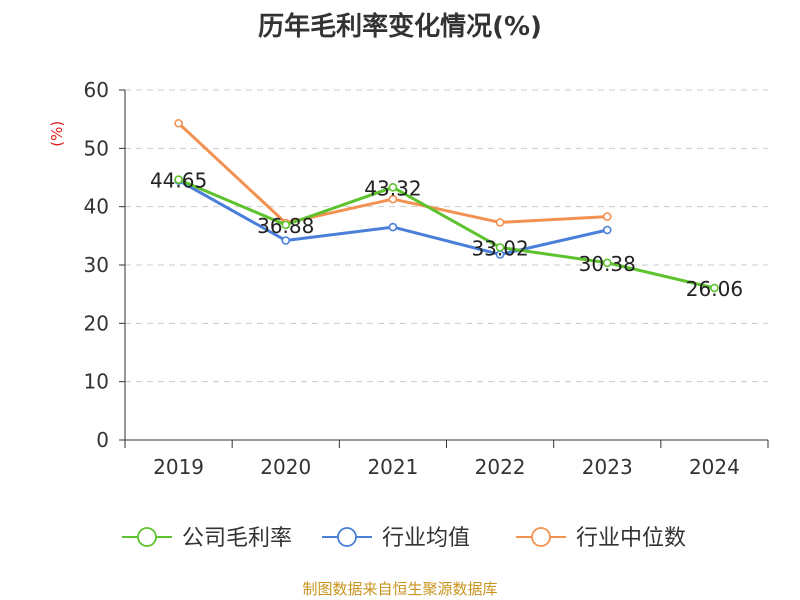 The height and width of the screenshot is (600, 800). I want to click on x-tick-label: 2024, so click(714, 467).